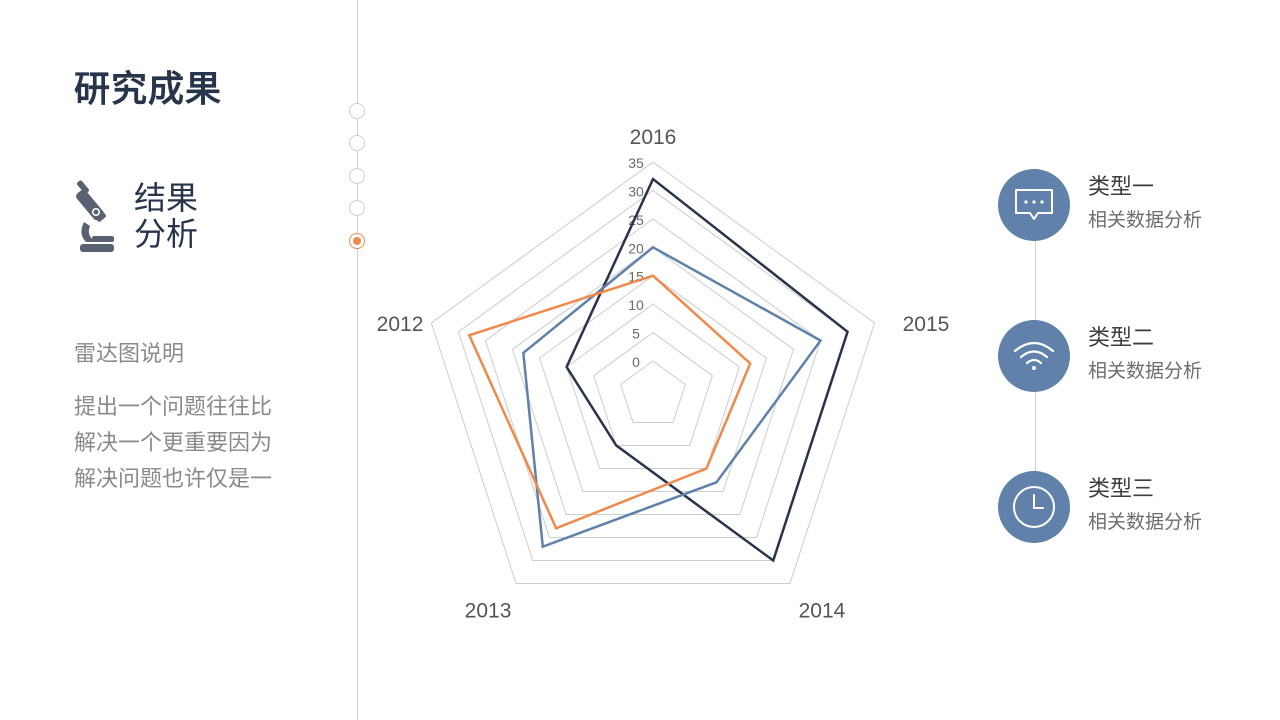 The height and width of the screenshot is (720, 1280). I want to click on radar-tick-label: 0, so click(636, 362).